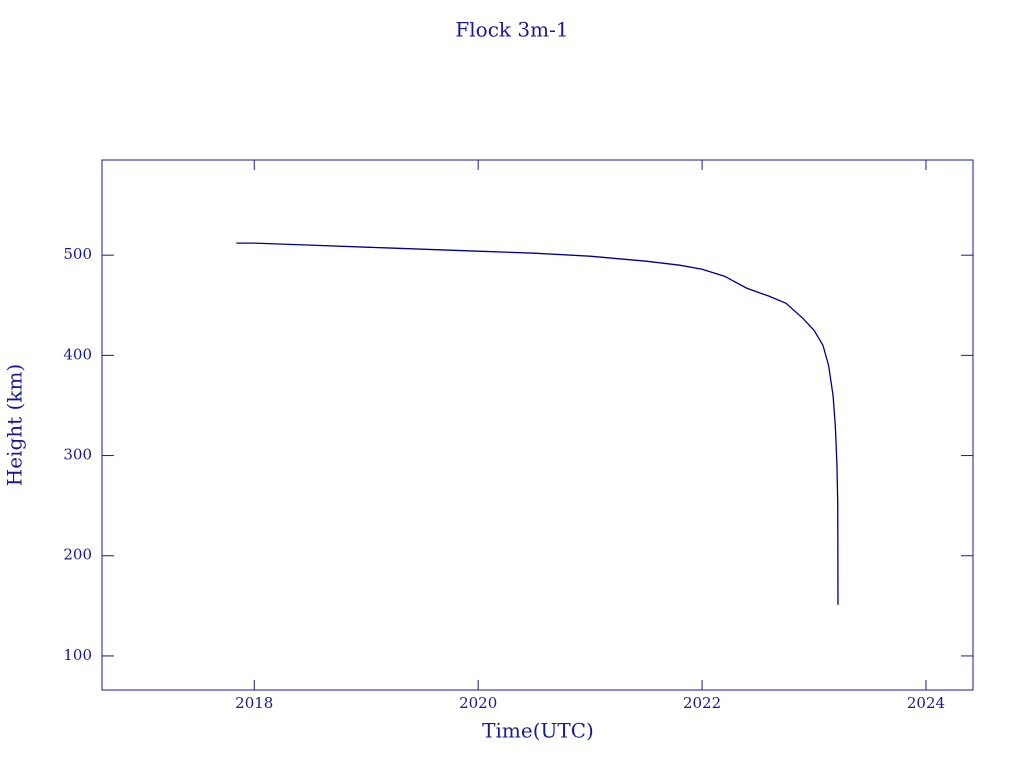 The image size is (1024, 768). I want to click on y-tick-label: 300, so click(77, 455).